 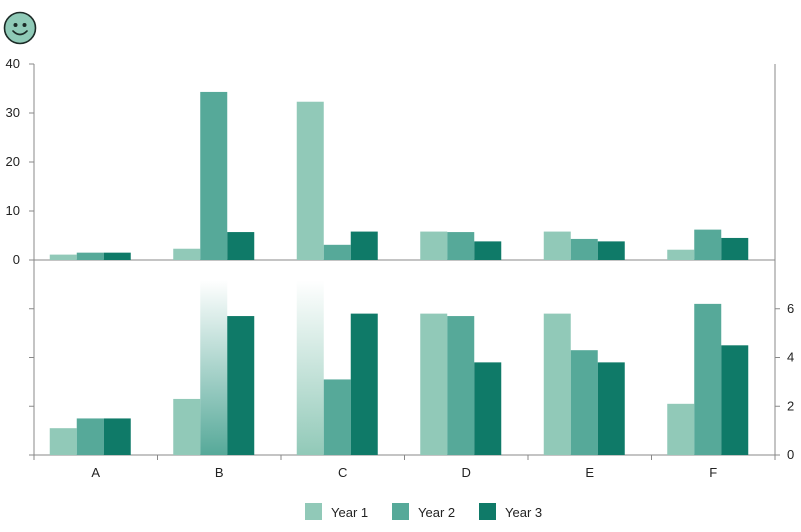 What do you see at coordinates (16, 259) in the screenshot?
I see `y-tick-label-left: 0` at bounding box center [16, 259].